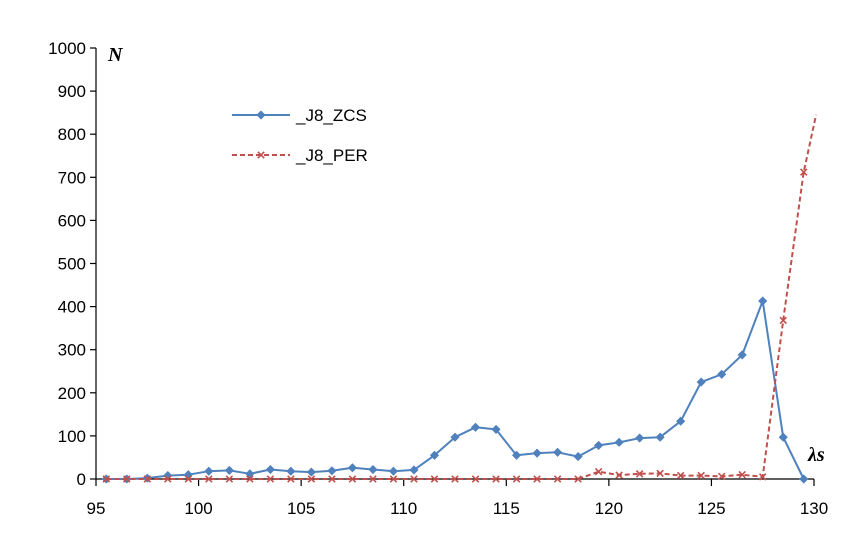  I want to click on legend-label: _J8_PER, so click(331, 155).